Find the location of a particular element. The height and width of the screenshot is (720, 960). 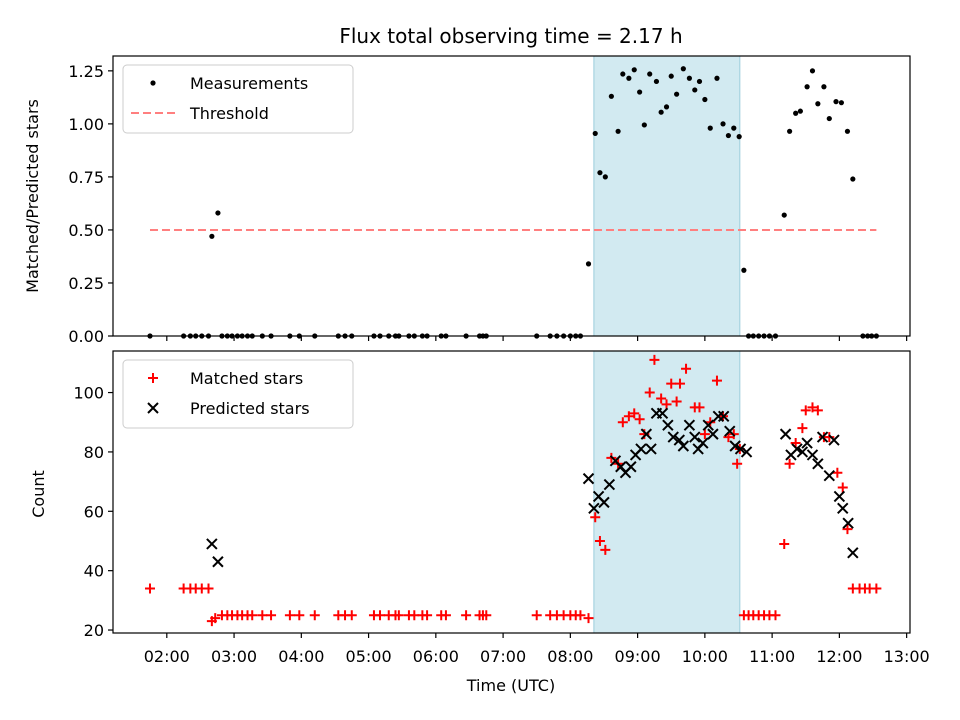

x-tick-label: 08:00 is located at coordinates (570, 656).